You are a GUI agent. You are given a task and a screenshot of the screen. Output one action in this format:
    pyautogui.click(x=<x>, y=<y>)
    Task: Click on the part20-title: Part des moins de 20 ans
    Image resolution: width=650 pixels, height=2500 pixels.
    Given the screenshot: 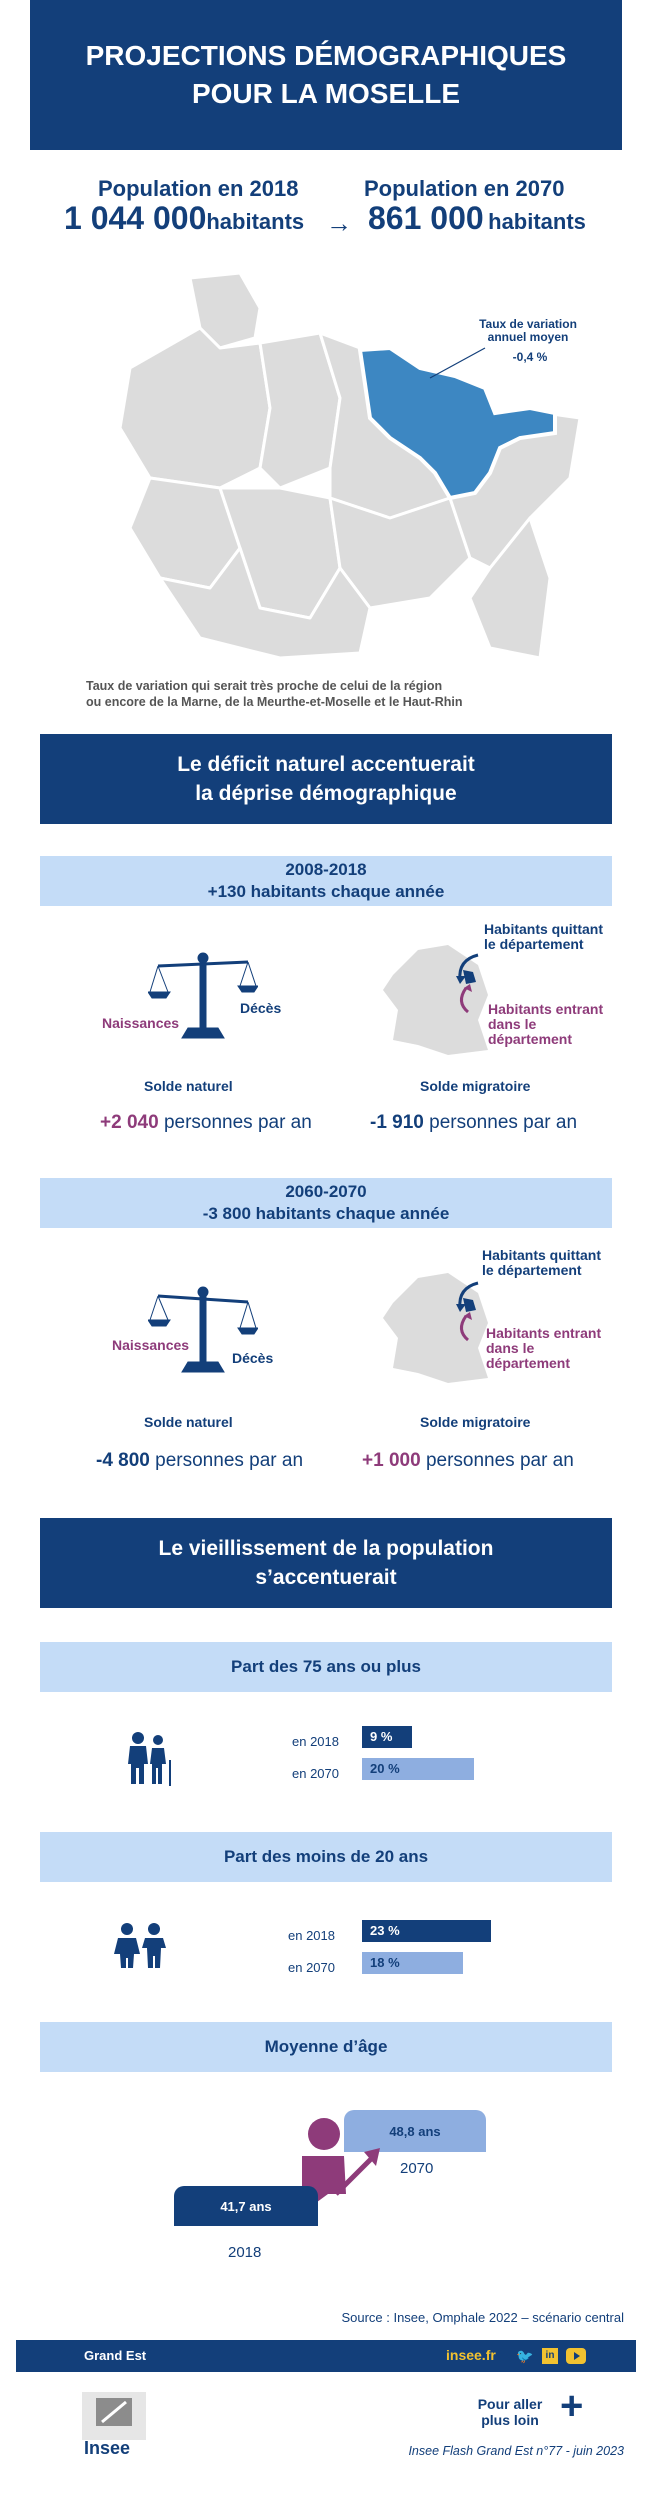 What is the action you would take?
    pyautogui.click(x=326, y=1856)
    